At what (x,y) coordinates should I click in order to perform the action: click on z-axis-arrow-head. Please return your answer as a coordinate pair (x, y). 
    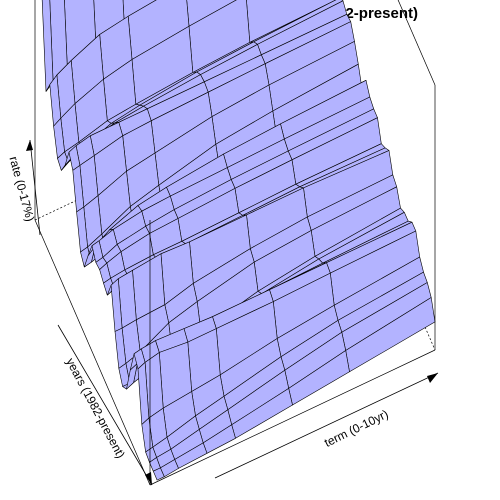
    Looking at the image, I should click on (29, 145).